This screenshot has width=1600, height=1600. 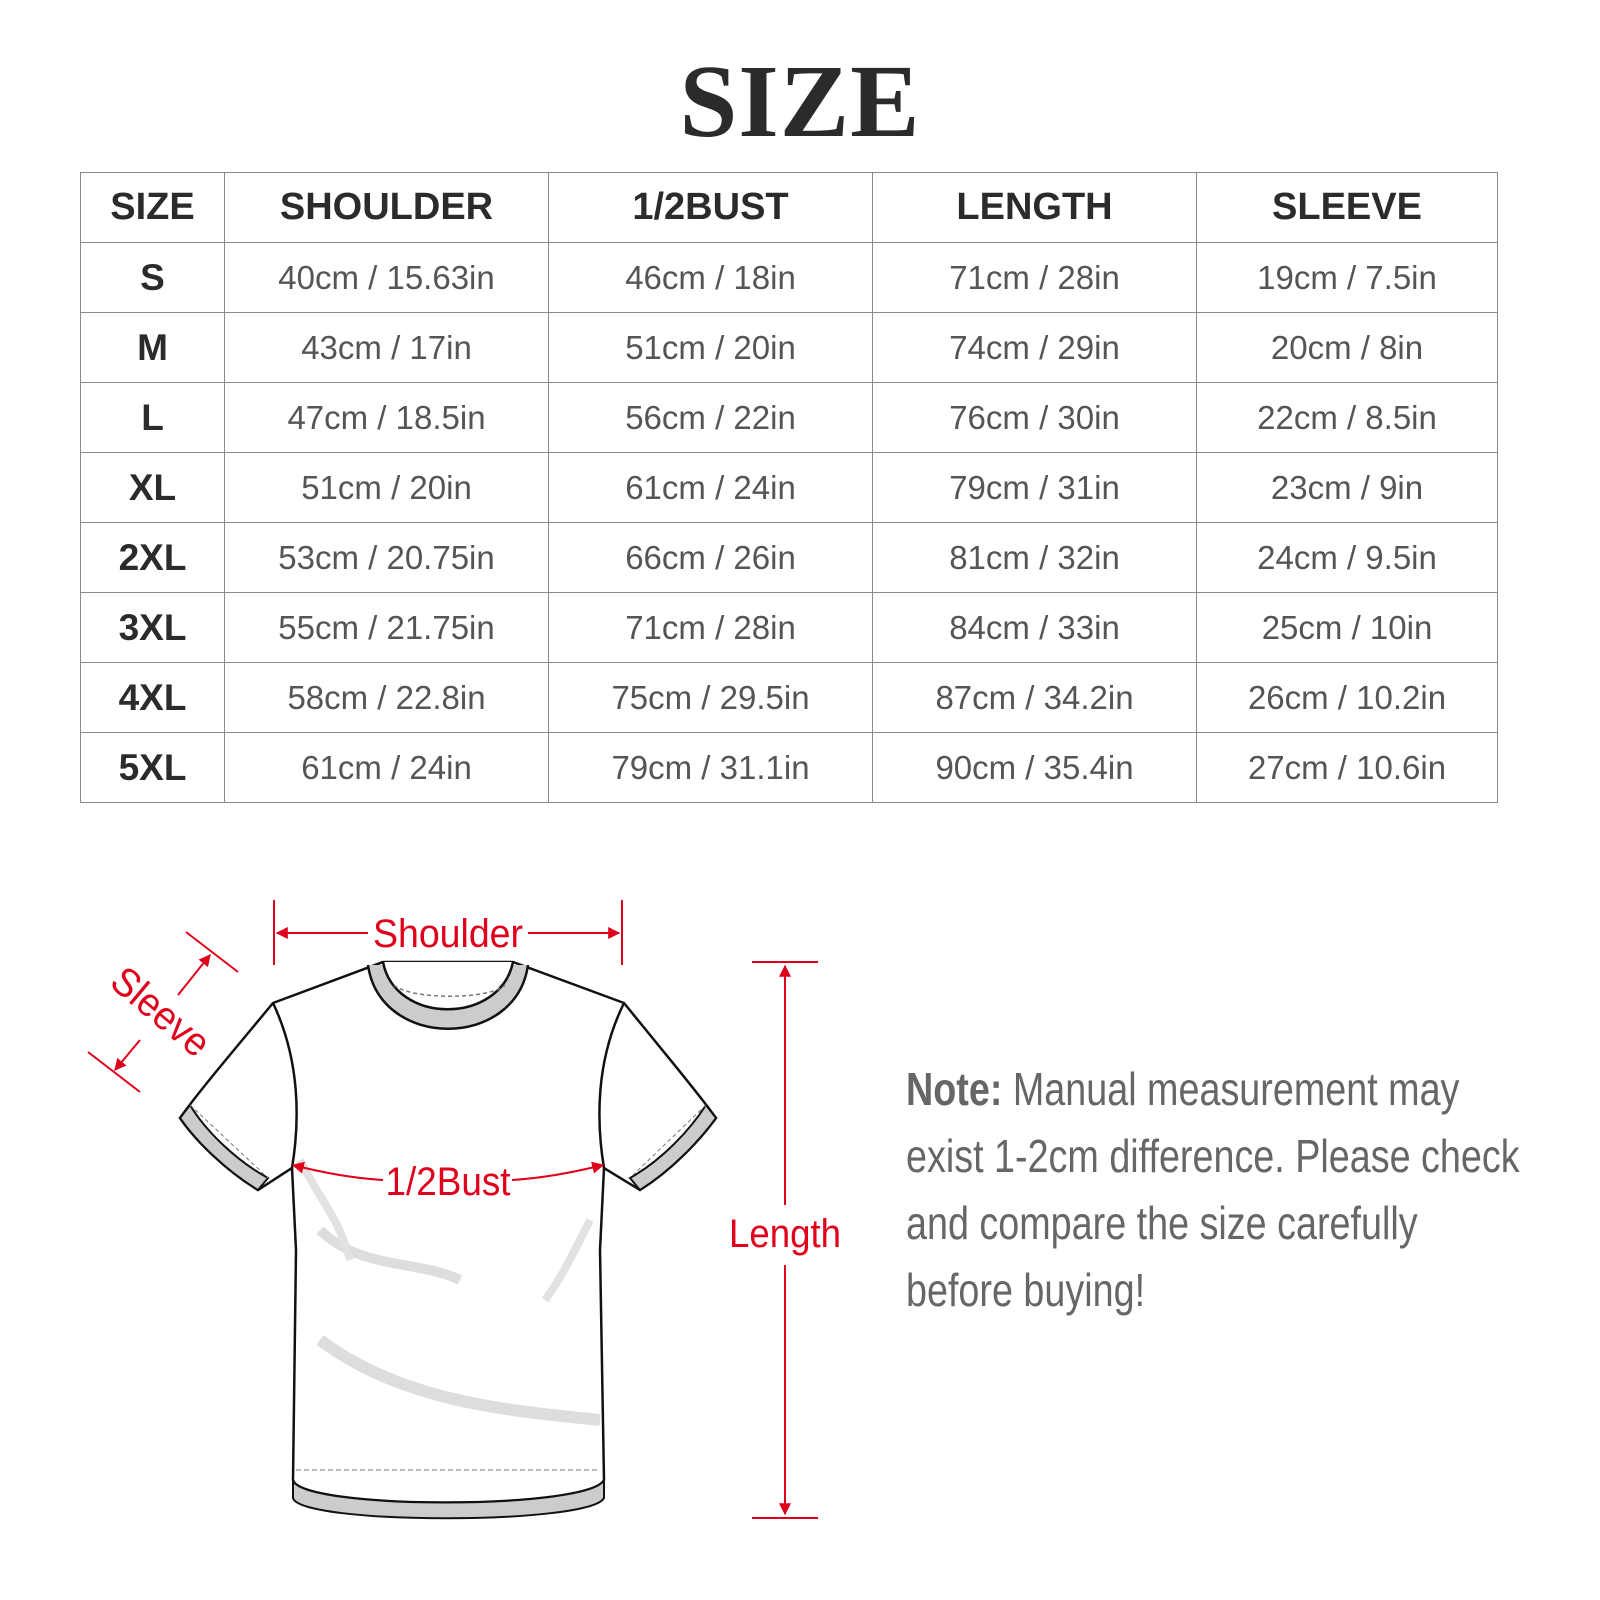 I want to click on measurement-cell: 53cm / 20.75in, so click(x=386, y=557).